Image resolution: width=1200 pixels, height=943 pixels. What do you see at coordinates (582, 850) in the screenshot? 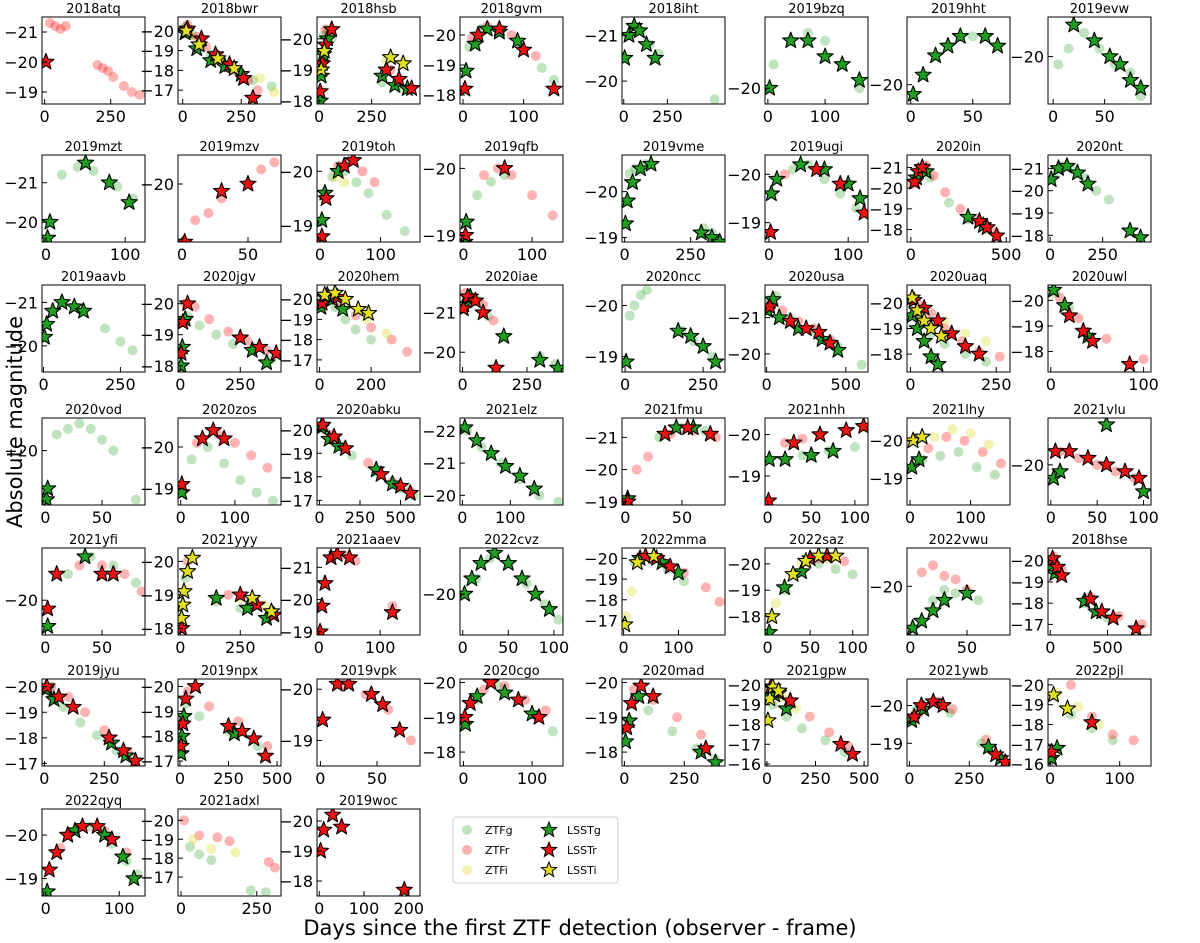
I see `legend-label-lsstr: LSSTr` at bounding box center [582, 850].